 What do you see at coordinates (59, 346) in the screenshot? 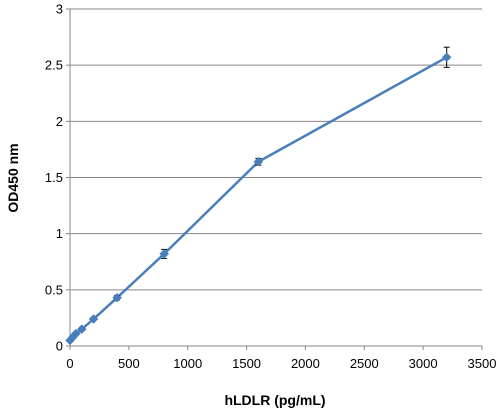
I see `y-tick-label: 0` at bounding box center [59, 346].